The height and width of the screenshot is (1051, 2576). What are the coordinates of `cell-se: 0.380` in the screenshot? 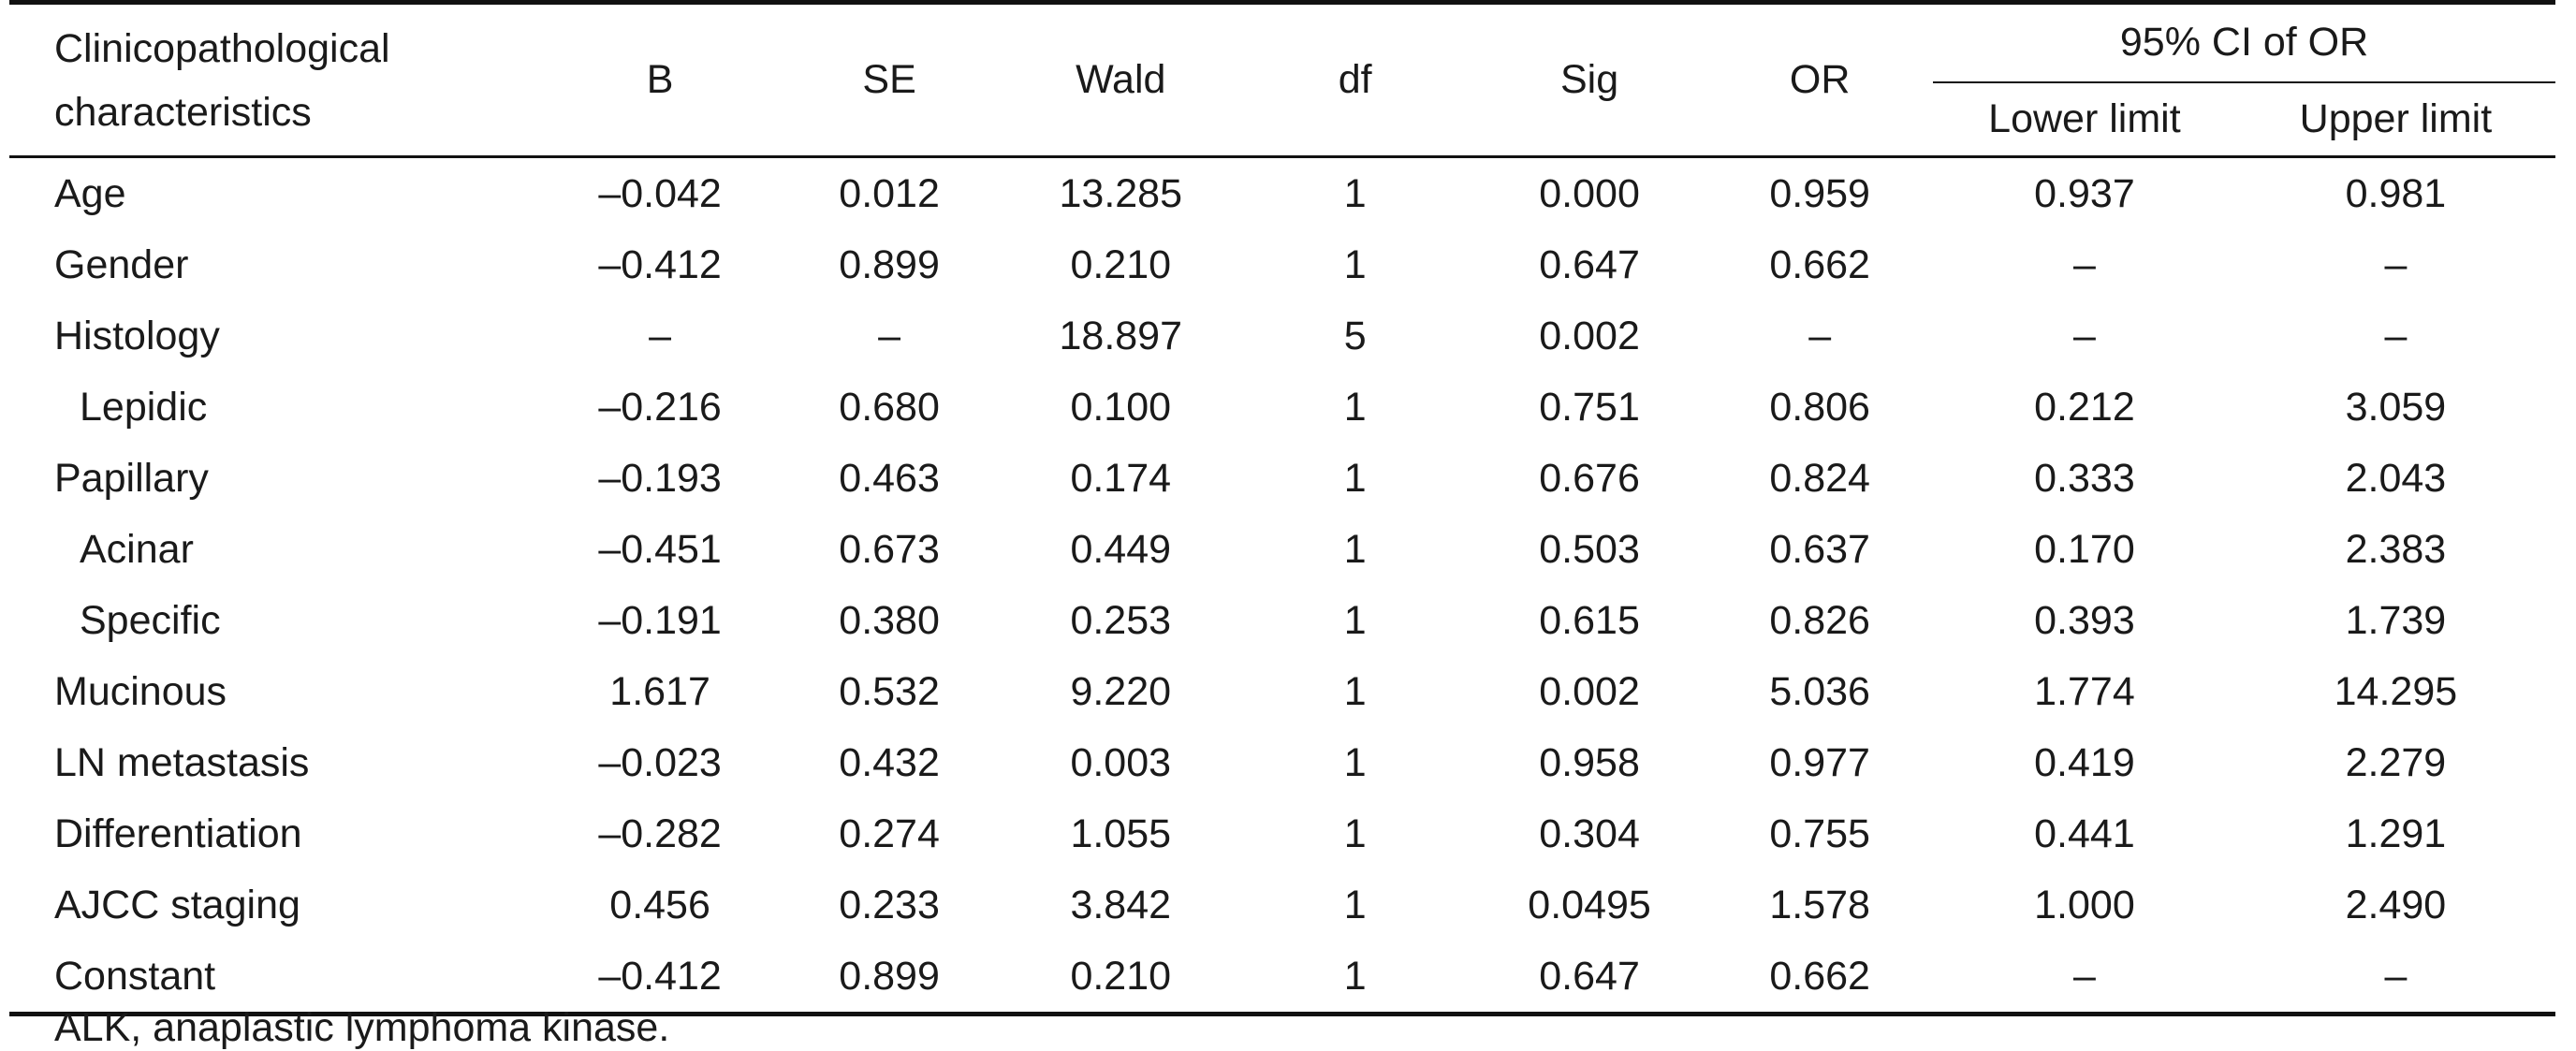 It's located at (889, 620).